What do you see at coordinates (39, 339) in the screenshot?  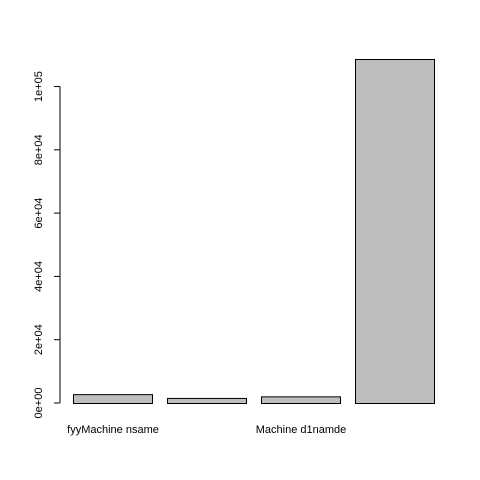 I see `y-tick-label: 2e+04` at bounding box center [39, 339].